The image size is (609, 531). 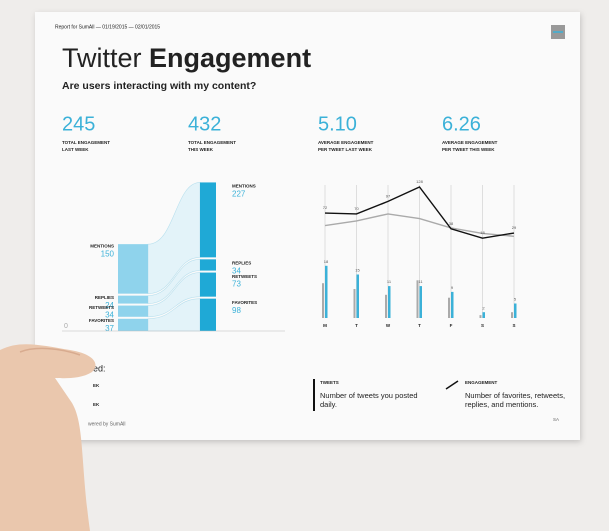 What do you see at coordinates (369, 395) in the screenshot?
I see `legend-text: Number of tweets you posted` at bounding box center [369, 395].